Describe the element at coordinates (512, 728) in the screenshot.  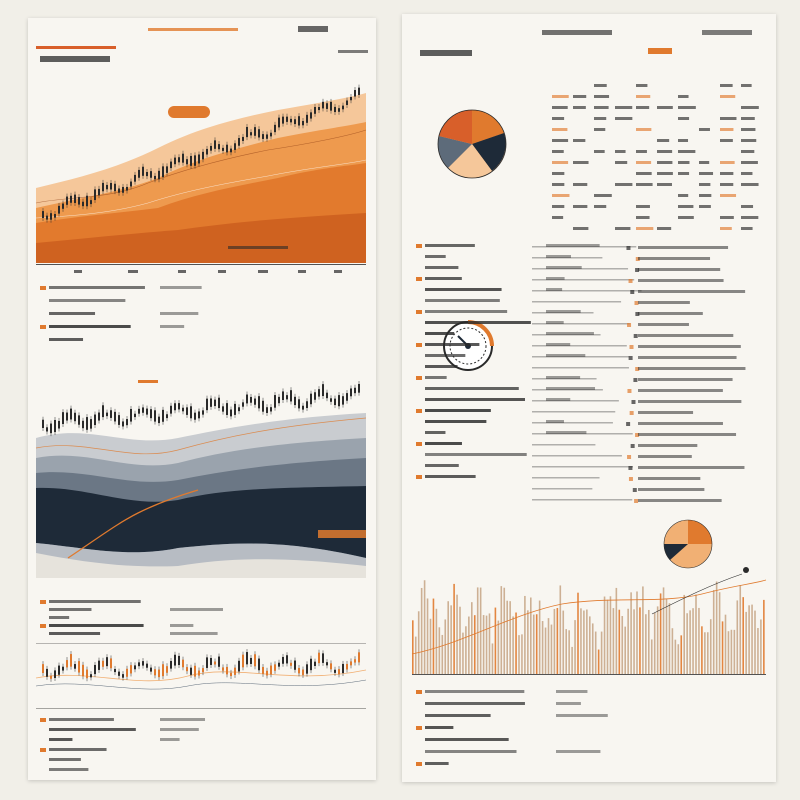
I see `right-footer-rows` at that location.